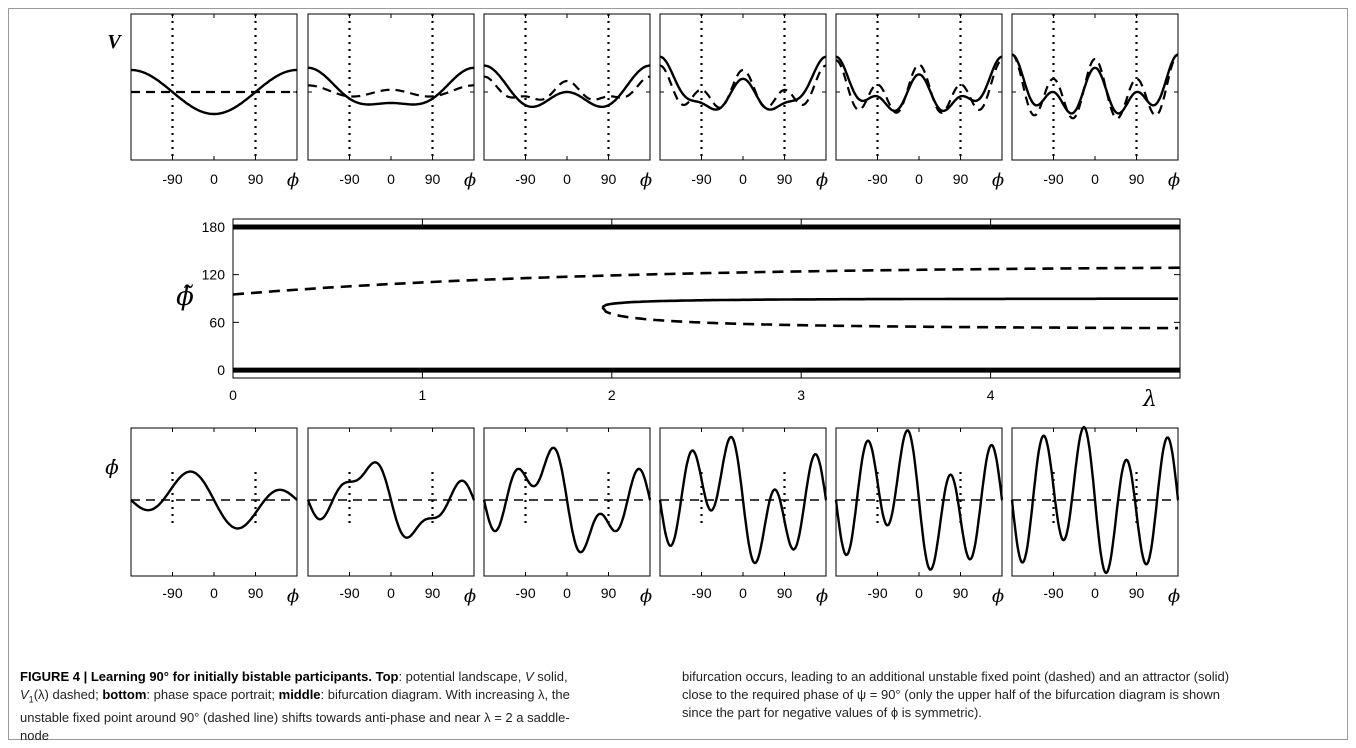 The width and height of the screenshot is (1356, 748). I want to click on caption-text: (λ) dashed;, so click(68, 694).